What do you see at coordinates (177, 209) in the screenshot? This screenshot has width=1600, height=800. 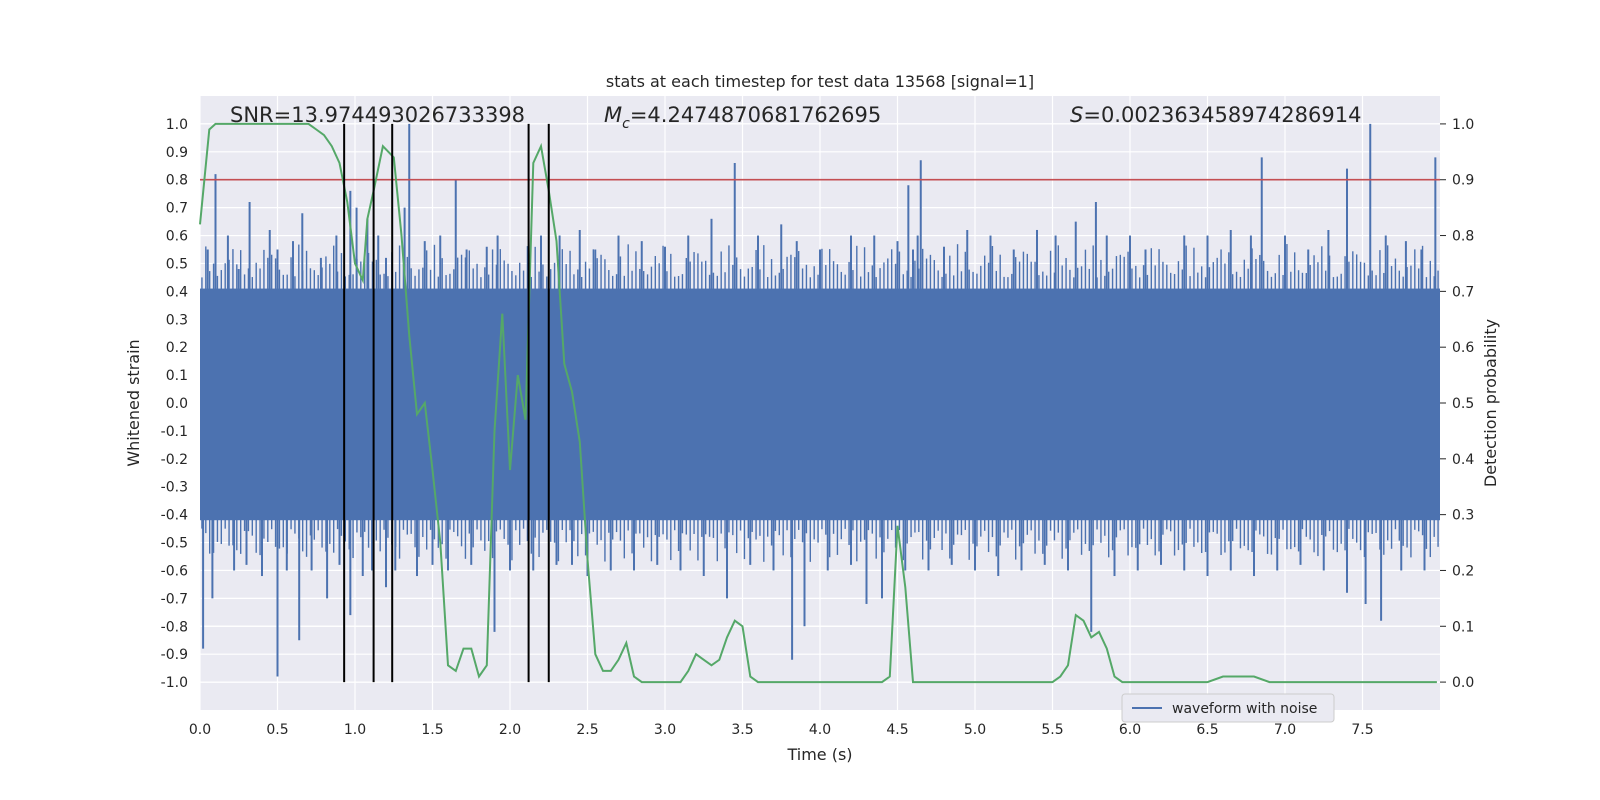 I see `y-tick-label: 0.7` at bounding box center [177, 209].